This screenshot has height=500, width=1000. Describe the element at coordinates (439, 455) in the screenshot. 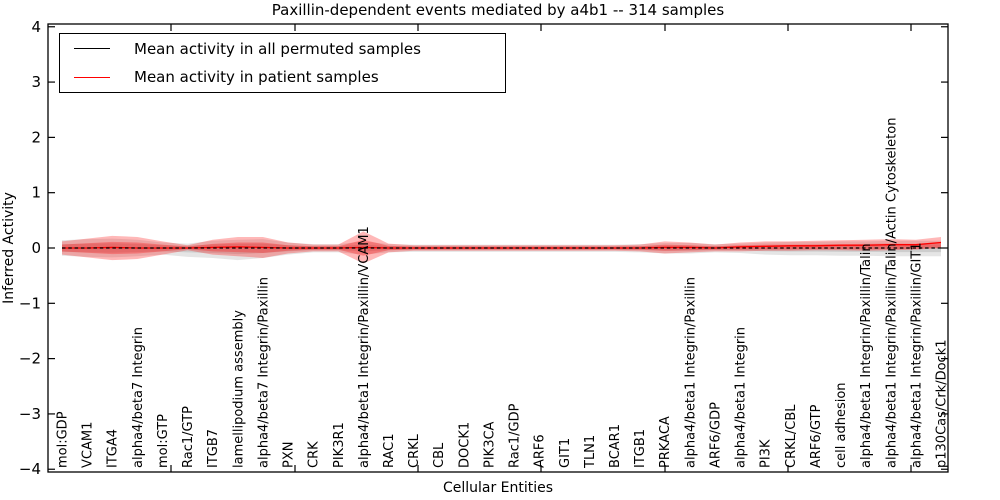

I see `x-category-label: CBL` at that location.